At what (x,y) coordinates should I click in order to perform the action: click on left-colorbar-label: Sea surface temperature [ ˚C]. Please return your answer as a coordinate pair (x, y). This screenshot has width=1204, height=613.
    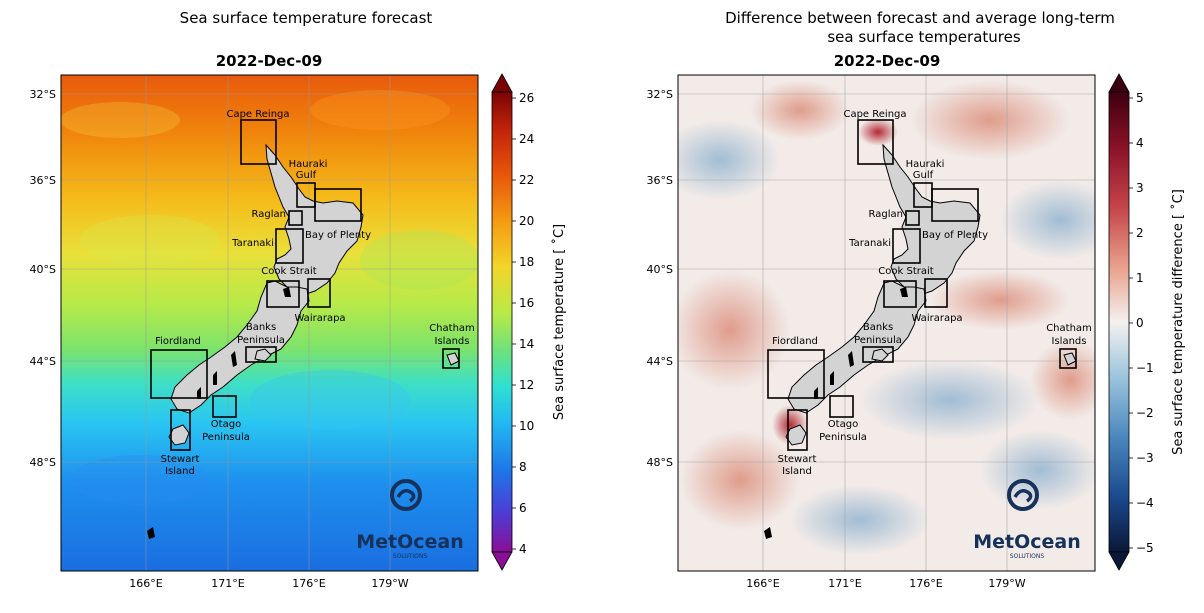
    Looking at the image, I should click on (559, 322).